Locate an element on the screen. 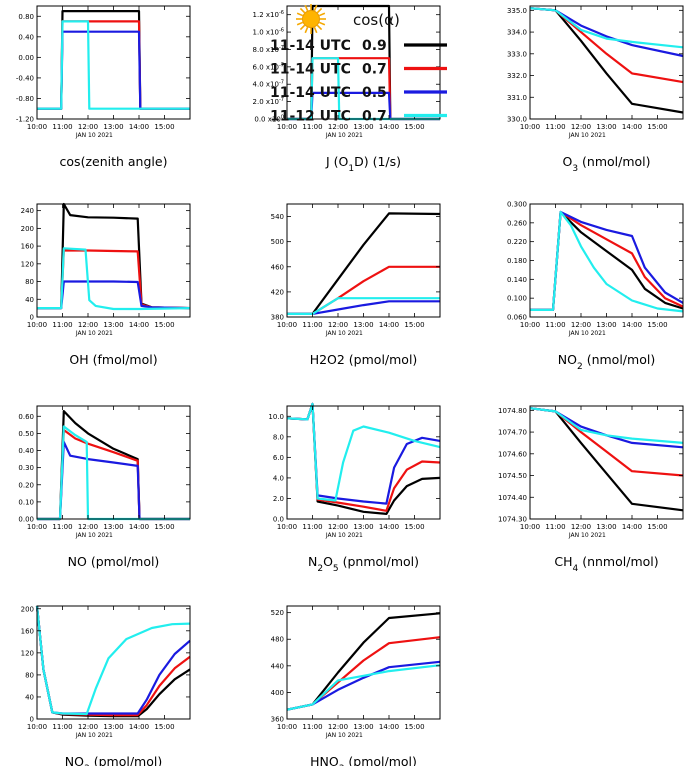 Image resolution: width=699 pixels, height=766 pixels. y-tick-label: 2.0 x10⁻⁷ is located at coordinates (268, 101).